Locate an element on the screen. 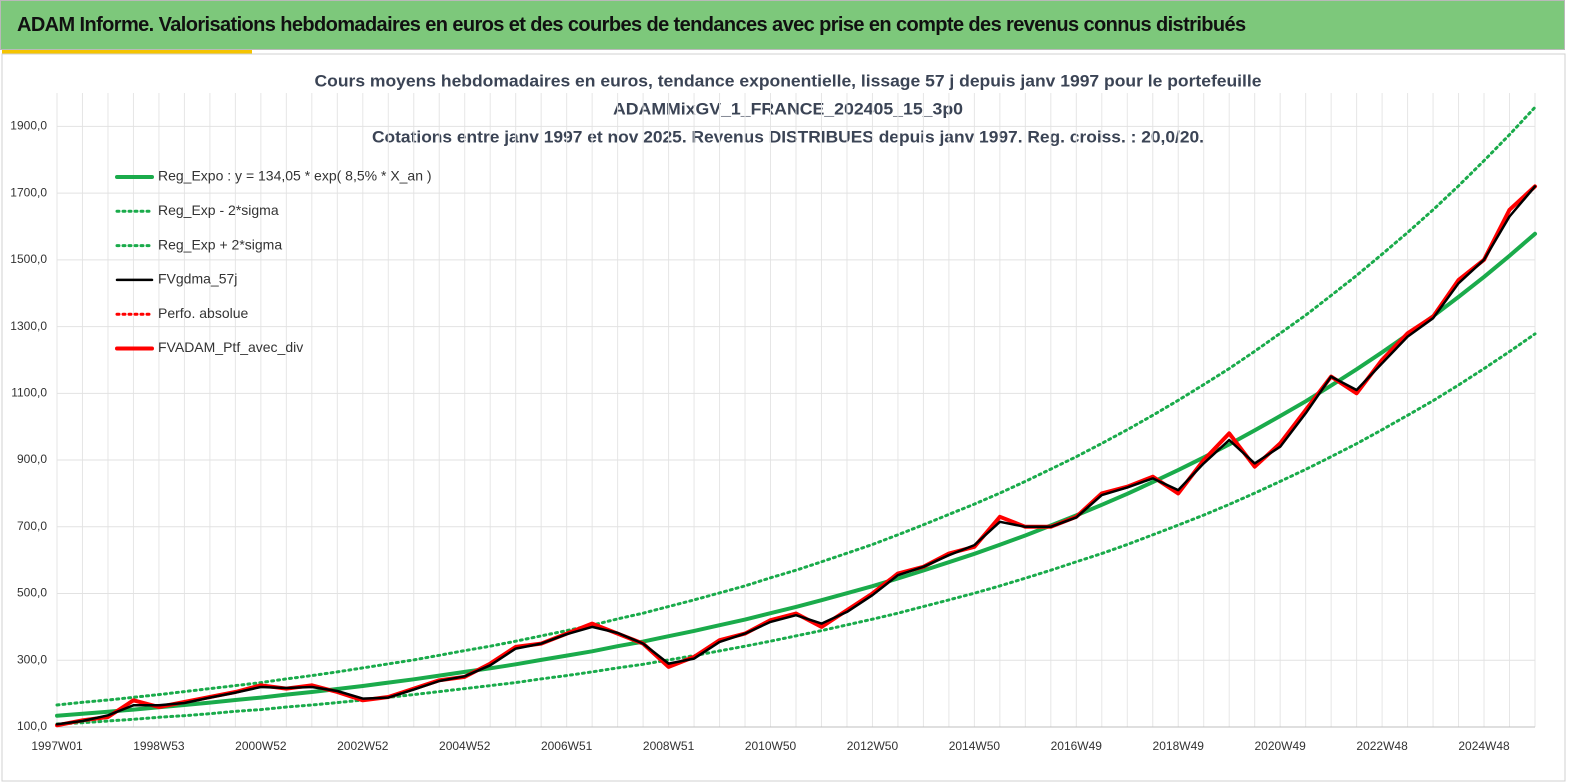  x-tick-label: 2000W52 is located at coordinates (261, 746).